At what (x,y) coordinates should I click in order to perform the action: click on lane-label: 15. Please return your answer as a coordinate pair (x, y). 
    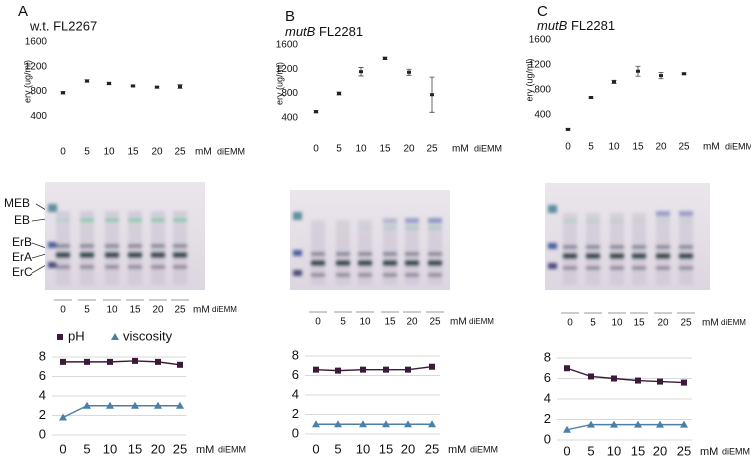
    Looking at the image, I should click on (135, 310).